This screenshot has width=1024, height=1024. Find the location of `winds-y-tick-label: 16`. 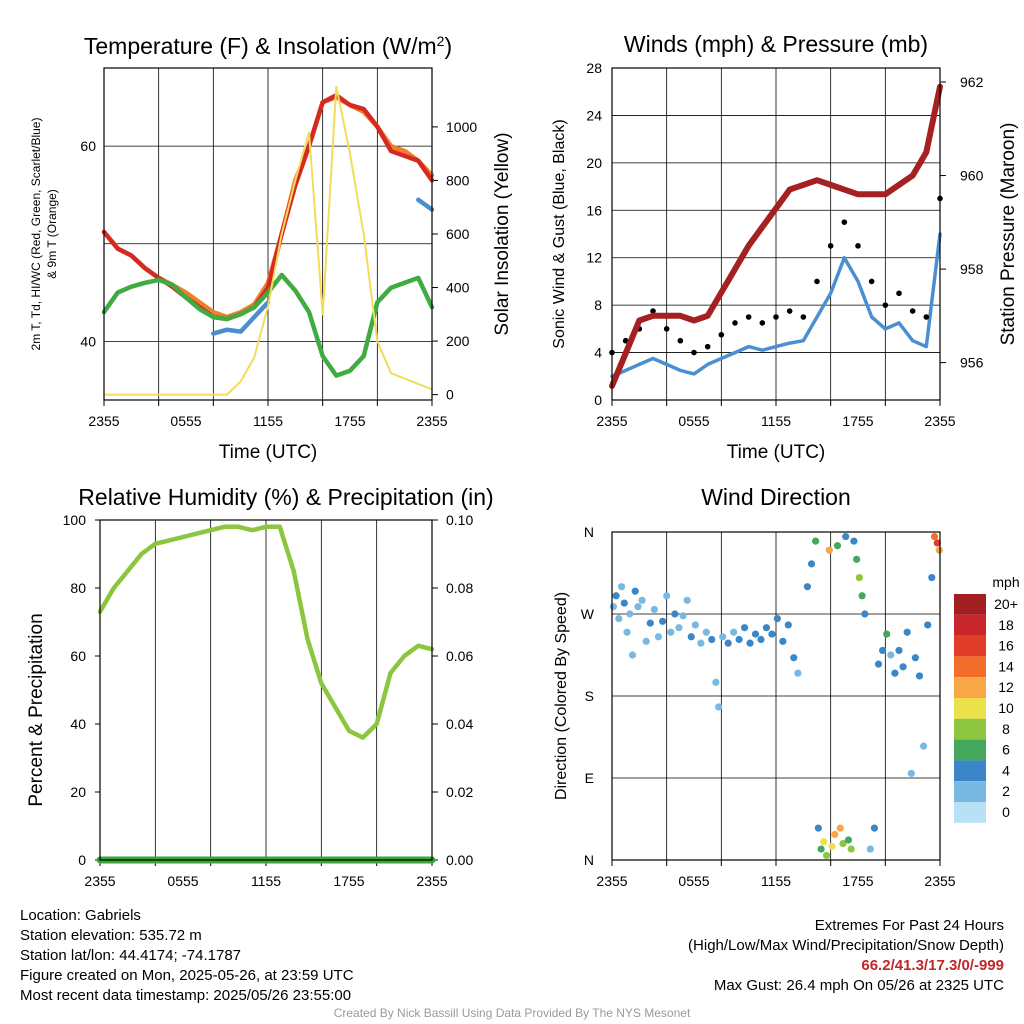

winds-y-tick-label: 16 is located at coordinates (594, 210).